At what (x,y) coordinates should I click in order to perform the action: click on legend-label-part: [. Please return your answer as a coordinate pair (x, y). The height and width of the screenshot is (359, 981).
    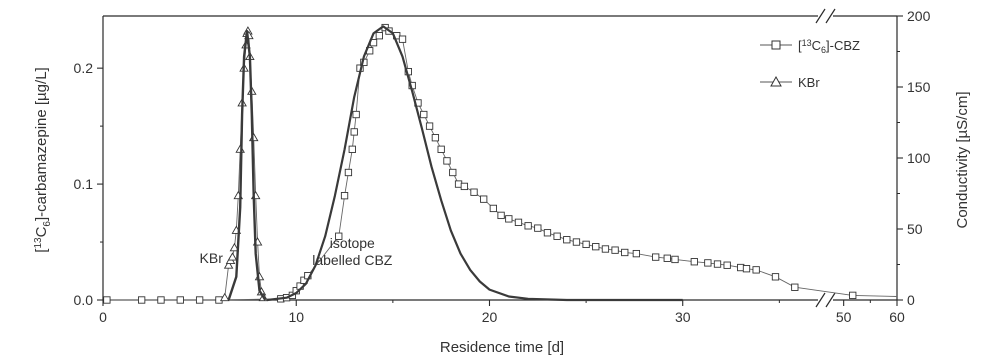
    Looking at the image, I should click on (800, 45).